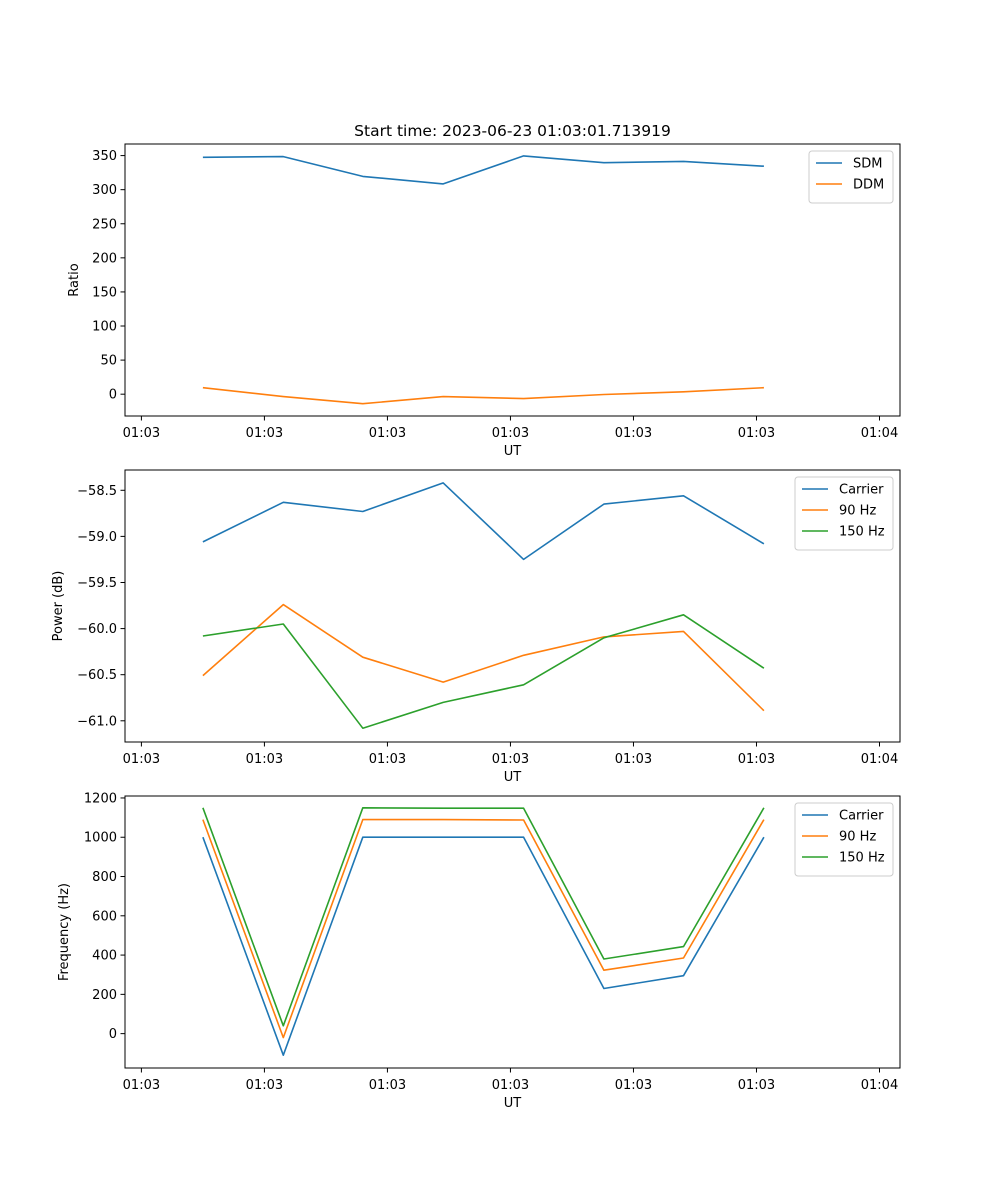  What do you see at coordinates (512, 131) in the screenshot?
I see `figure-title: Start time: 2023-06-23 01:03:01.713919` at bounding box center [512, 131].